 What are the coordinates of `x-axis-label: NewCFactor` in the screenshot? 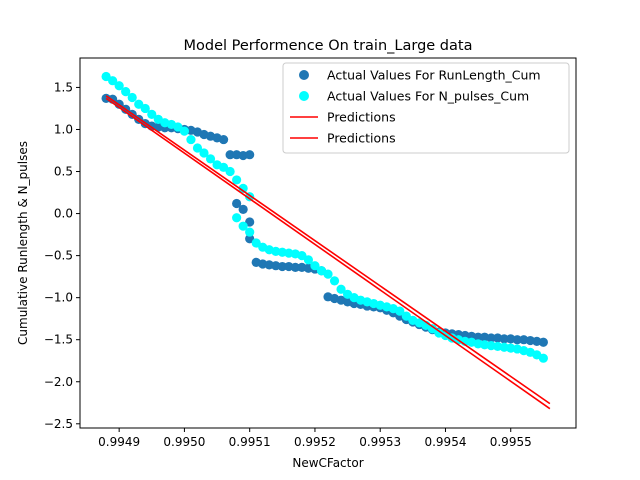 It's located at (327, 463).